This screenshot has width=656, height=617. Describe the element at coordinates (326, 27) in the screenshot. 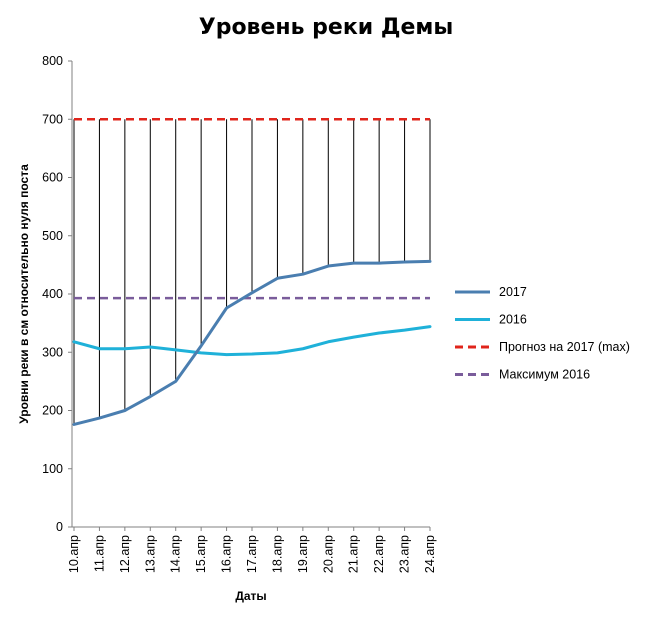

I see `chart-title: Уровень реки Демы` at that location.